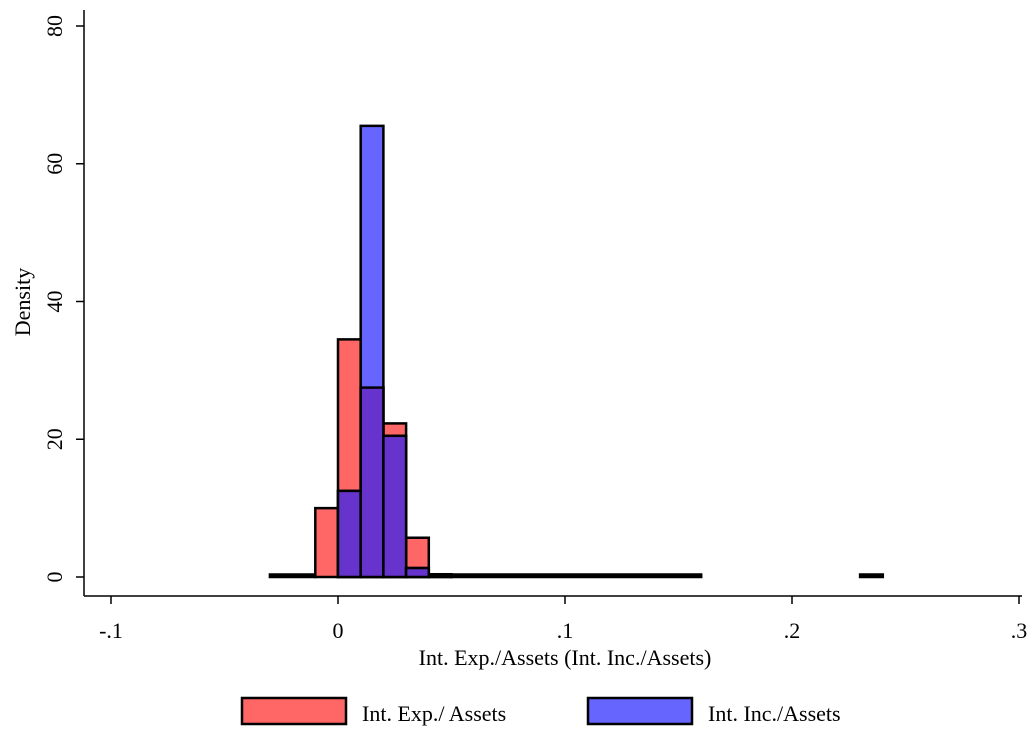 The height and width of the screenshot is (732, 1034). I want to click on legend-swatch-int-exp, so click(294, 711).